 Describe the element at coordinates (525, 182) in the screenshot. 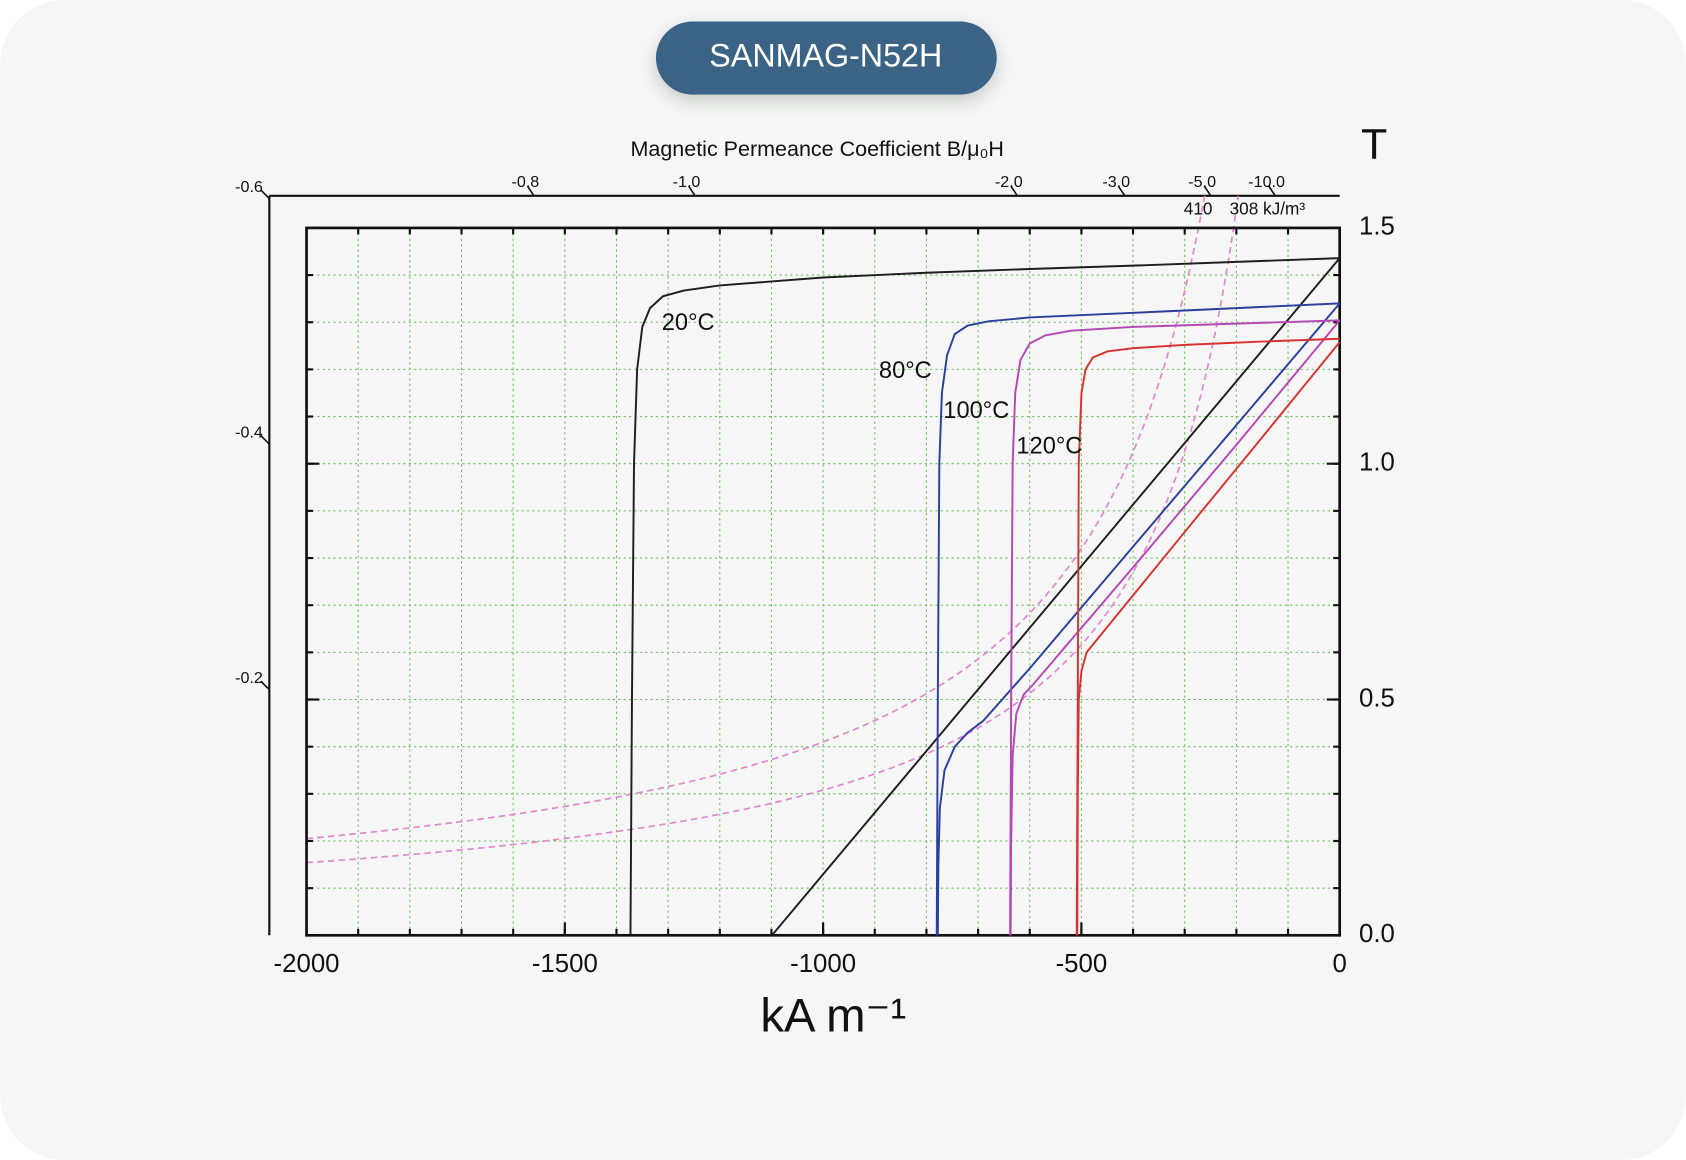

I see `permeance-tick-label: -0.8` at that location.